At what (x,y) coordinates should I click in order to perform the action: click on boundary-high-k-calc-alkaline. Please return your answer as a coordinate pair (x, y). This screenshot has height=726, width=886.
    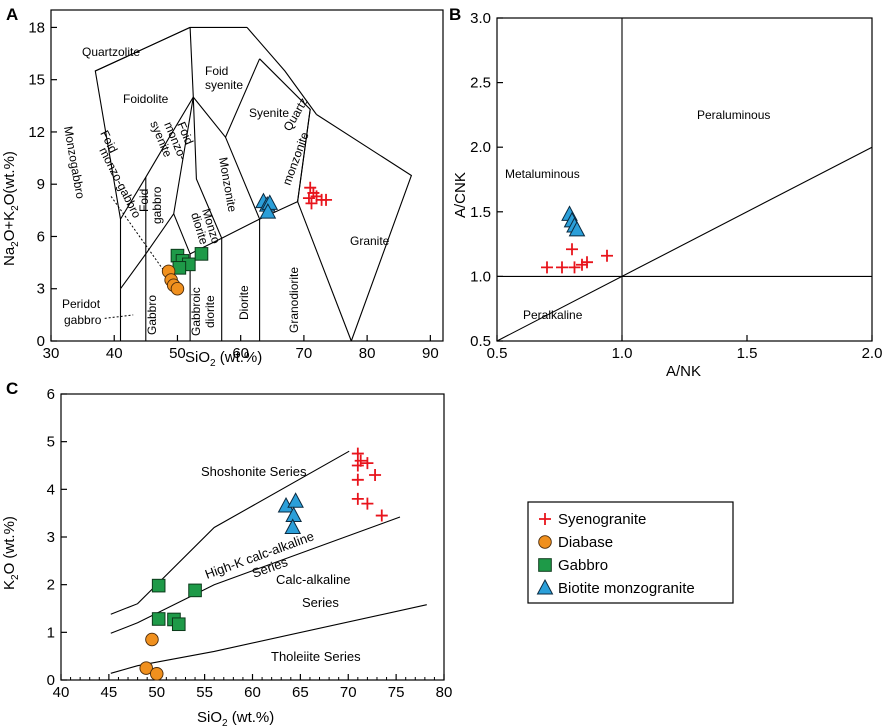
    Looking at the image, I should click on (255, 575).